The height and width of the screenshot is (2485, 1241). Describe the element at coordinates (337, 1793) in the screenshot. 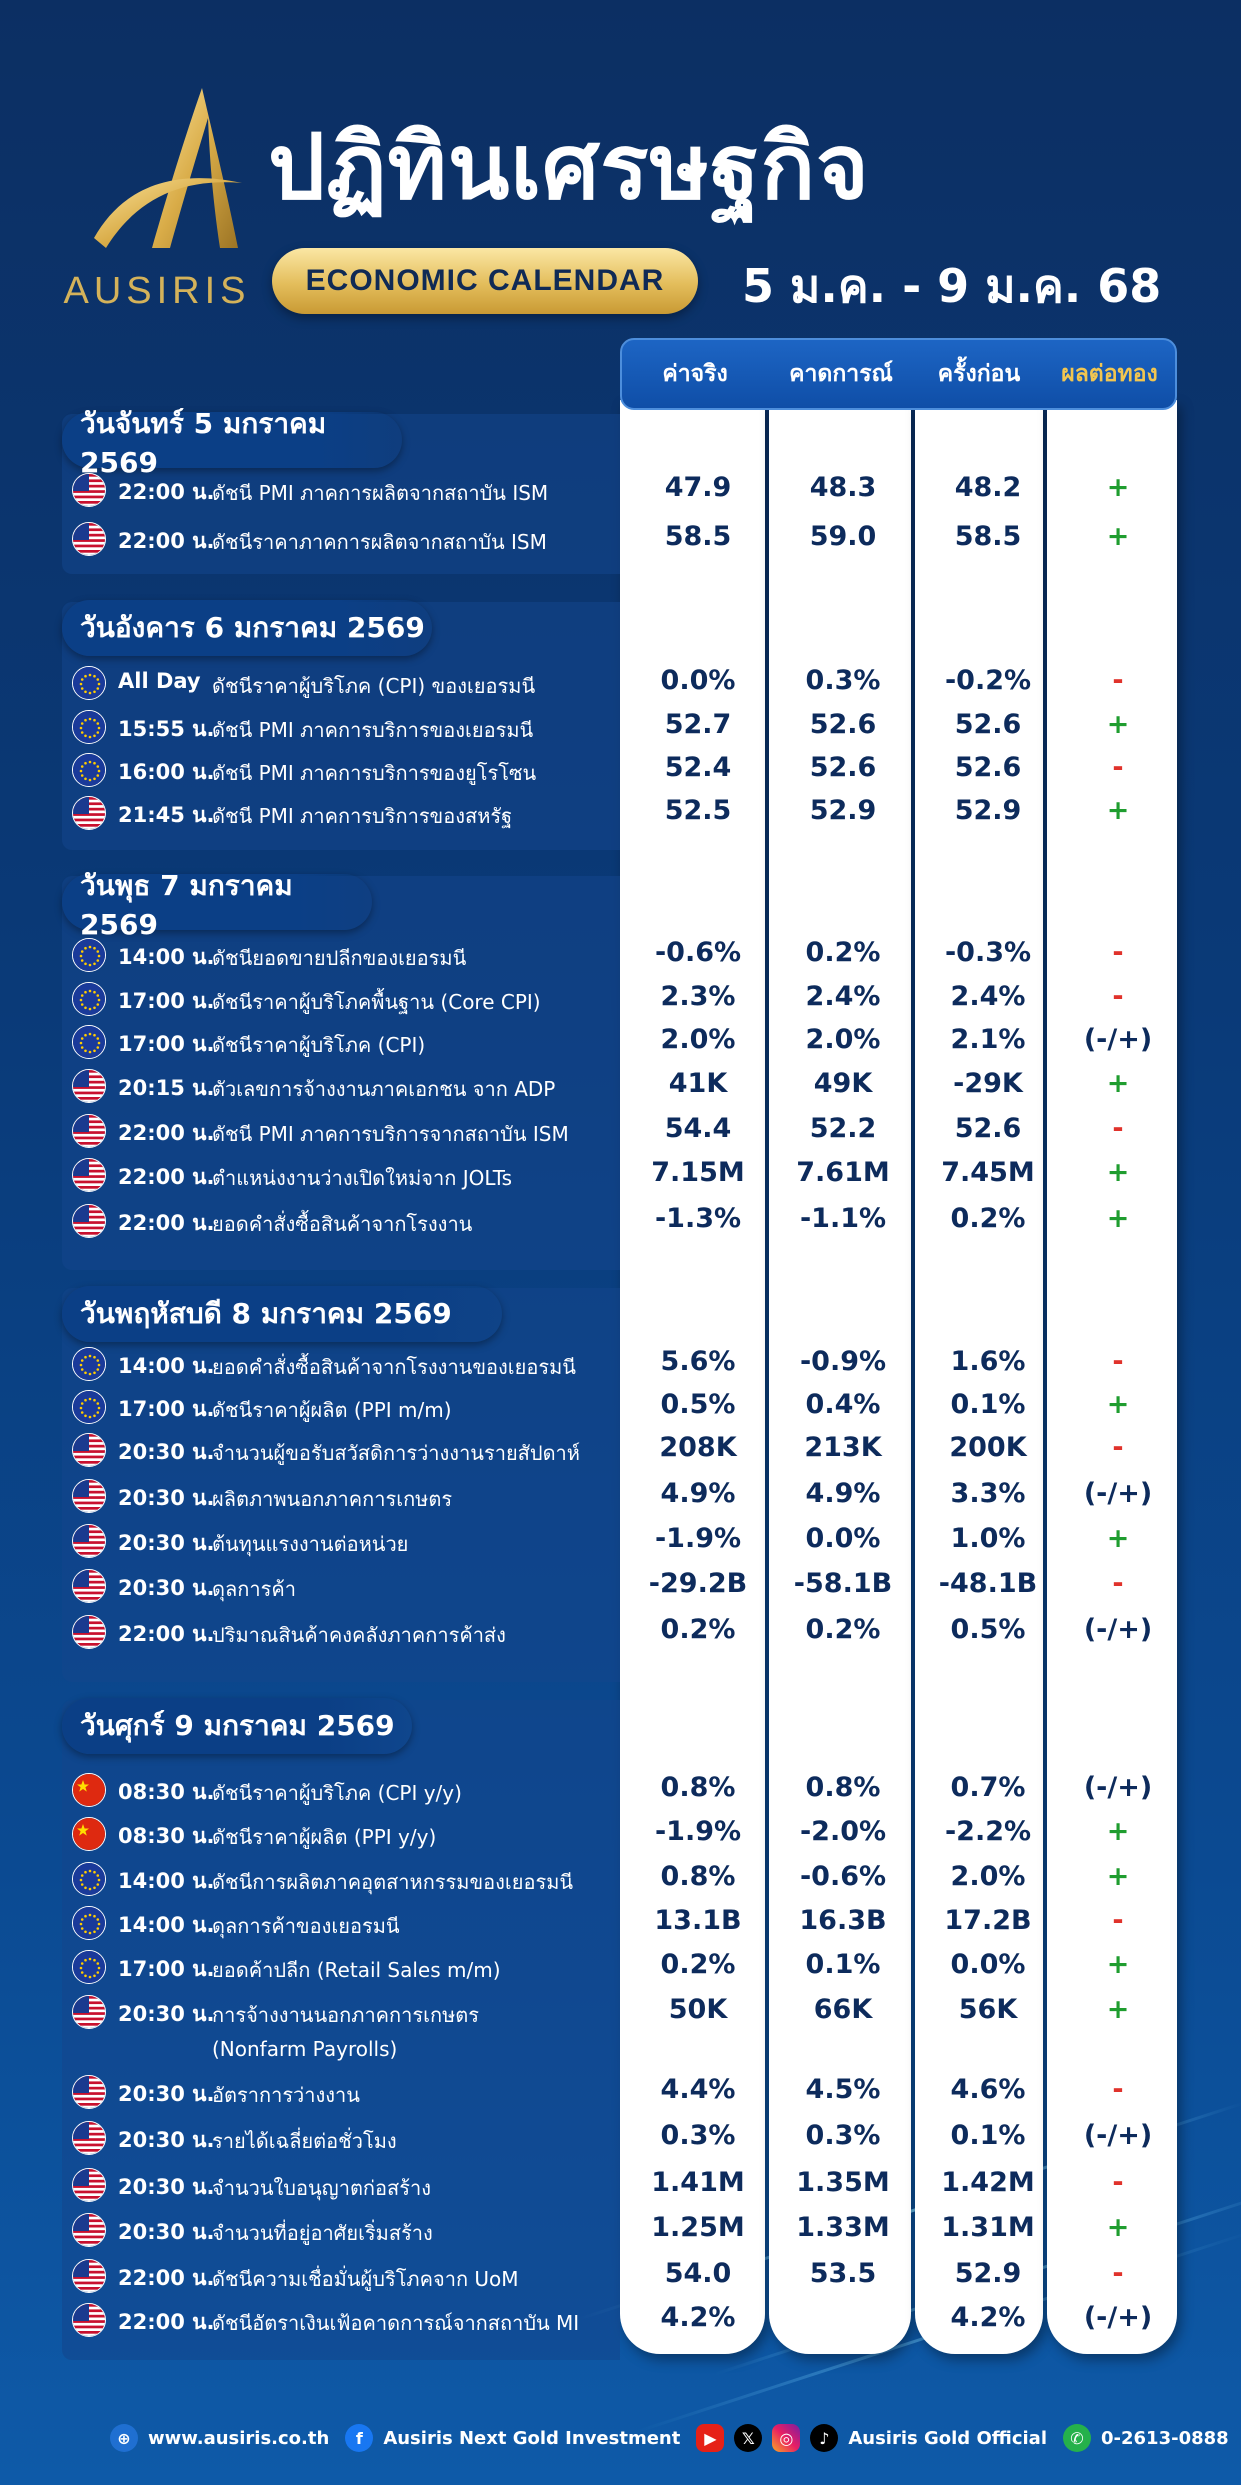

I see `event-name: ดัชนีราคาผู้บริโภค (CPI y/y)` at that location.